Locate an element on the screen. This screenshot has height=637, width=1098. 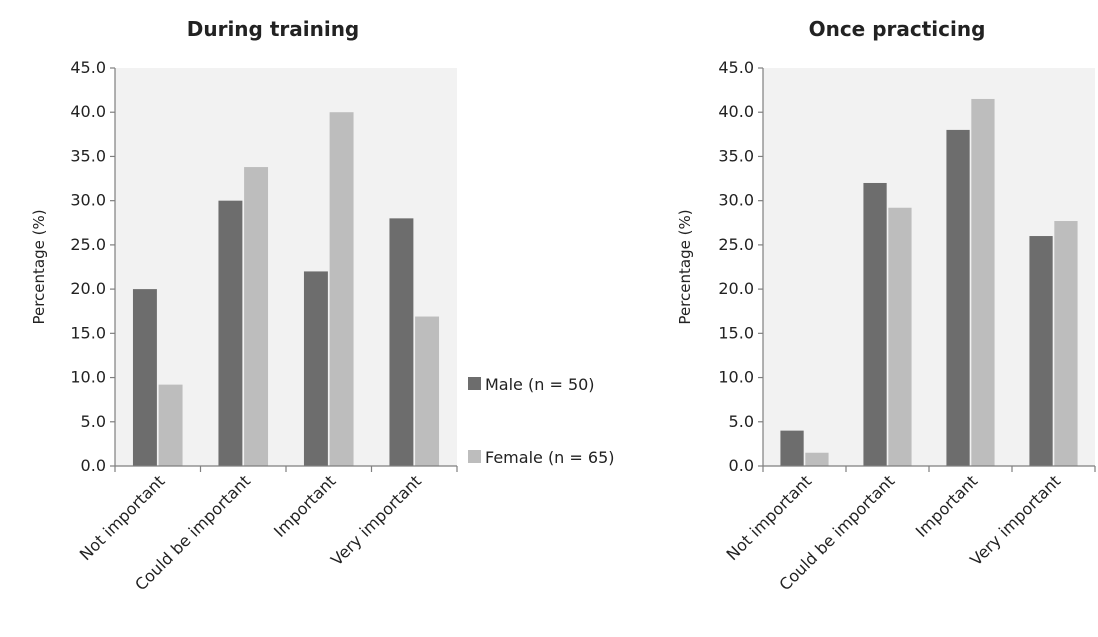
legend-swatch-female is located at coordinates (474, 456).